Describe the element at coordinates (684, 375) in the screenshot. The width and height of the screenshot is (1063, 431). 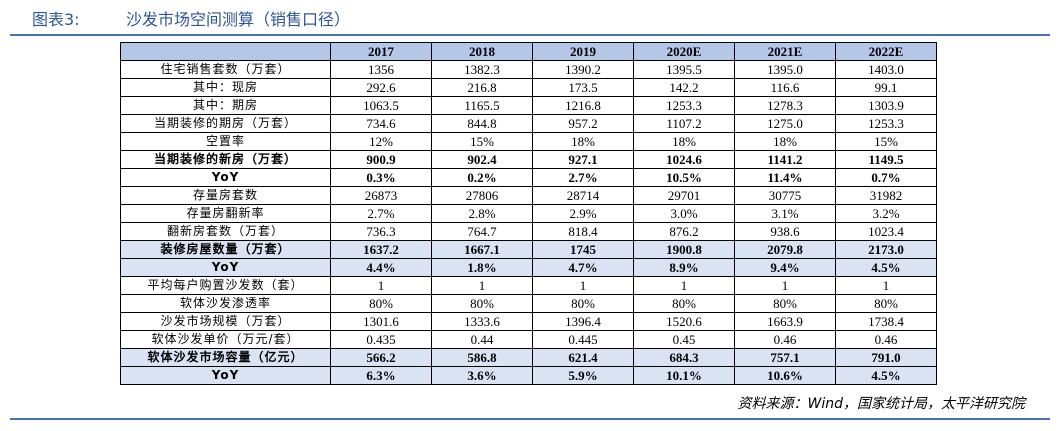
I see `table-cell: 10.1%` at that location.